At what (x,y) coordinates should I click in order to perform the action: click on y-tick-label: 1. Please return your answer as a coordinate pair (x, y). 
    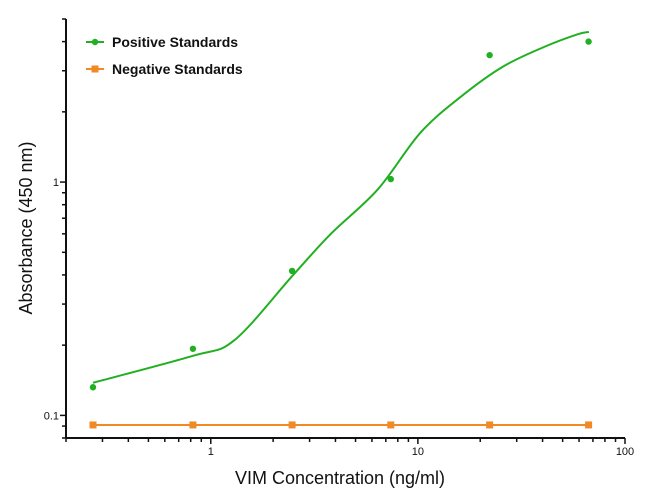
    Looking at the image, I should click on (56, 183).